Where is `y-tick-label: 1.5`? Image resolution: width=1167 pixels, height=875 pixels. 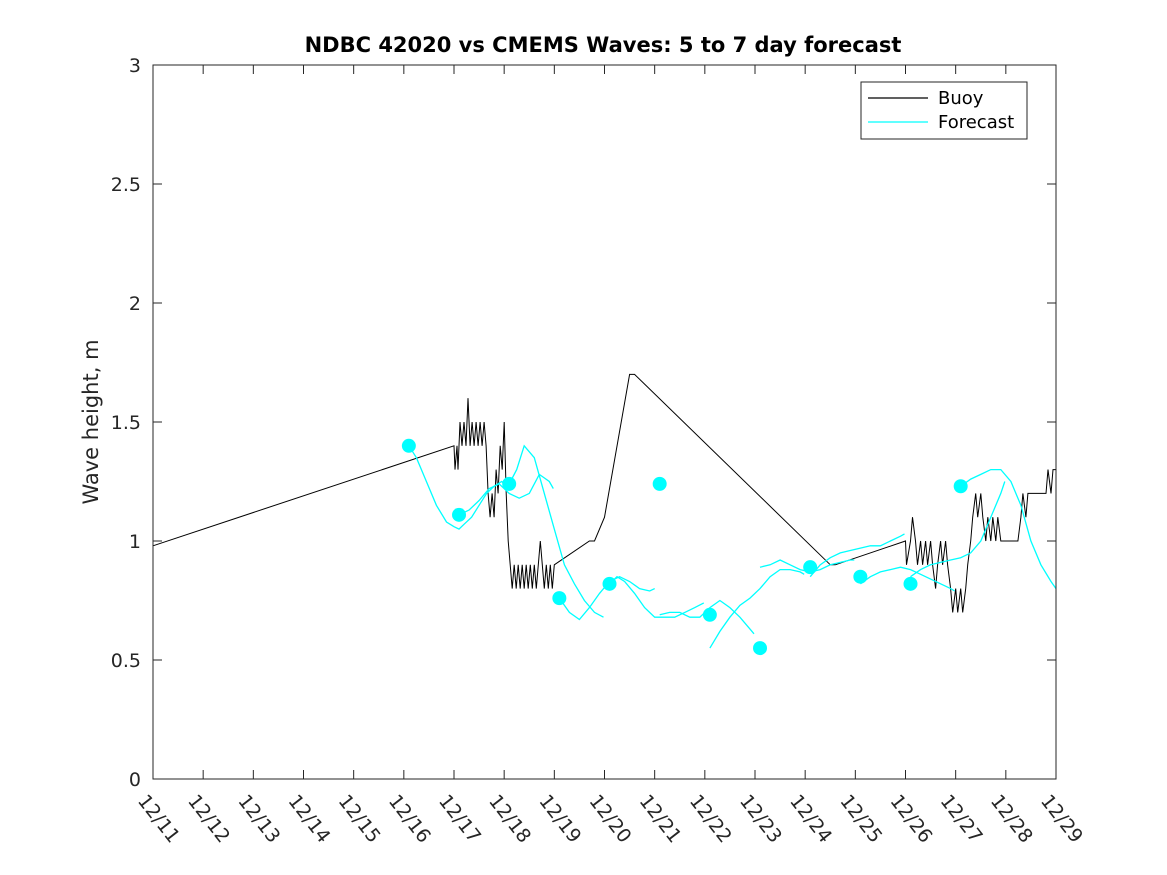
y-tick-label: 1.5 is located at coordinates (126, 423).